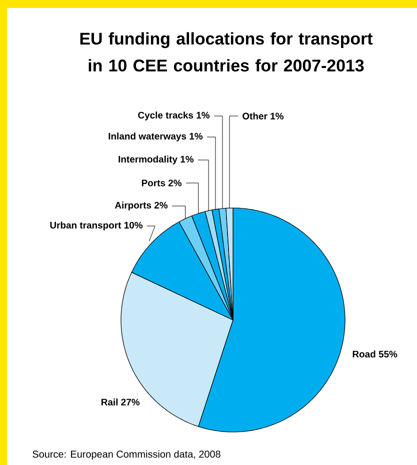 The height and width of the screenshot is (465, 417). What do you see at coordinates (110, 402) in the screenshot?
I see `slice-label: Rail` at bounding box center [110, 402].